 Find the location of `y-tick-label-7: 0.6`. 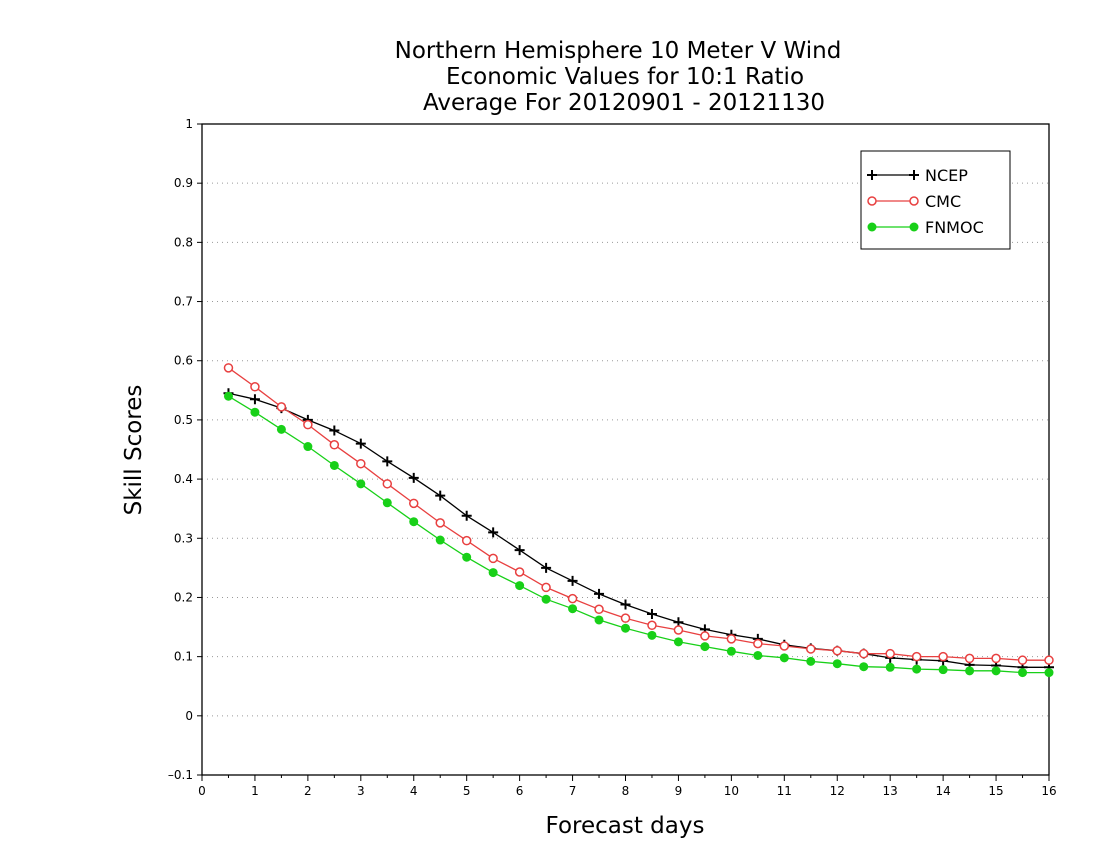

y-tick-label-7: 0.6 is located at coordinates (183, 361).